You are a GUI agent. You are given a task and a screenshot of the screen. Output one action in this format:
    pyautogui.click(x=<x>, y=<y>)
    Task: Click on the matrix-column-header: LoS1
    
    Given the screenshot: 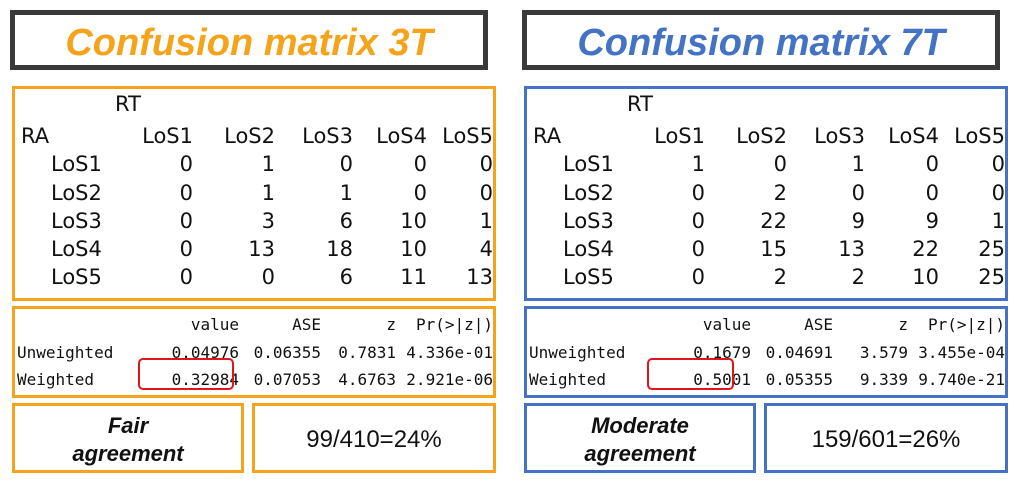 What is the action you would take?
    pyautogui.click(x=679, y=136)
    